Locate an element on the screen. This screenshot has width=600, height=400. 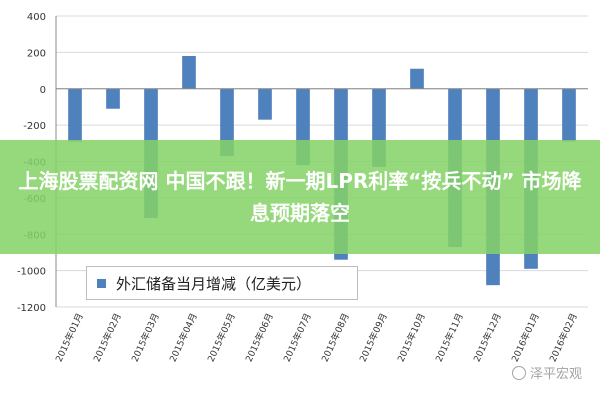
x-tick-label: 2015年03月 is located at coordinates (145, 337).